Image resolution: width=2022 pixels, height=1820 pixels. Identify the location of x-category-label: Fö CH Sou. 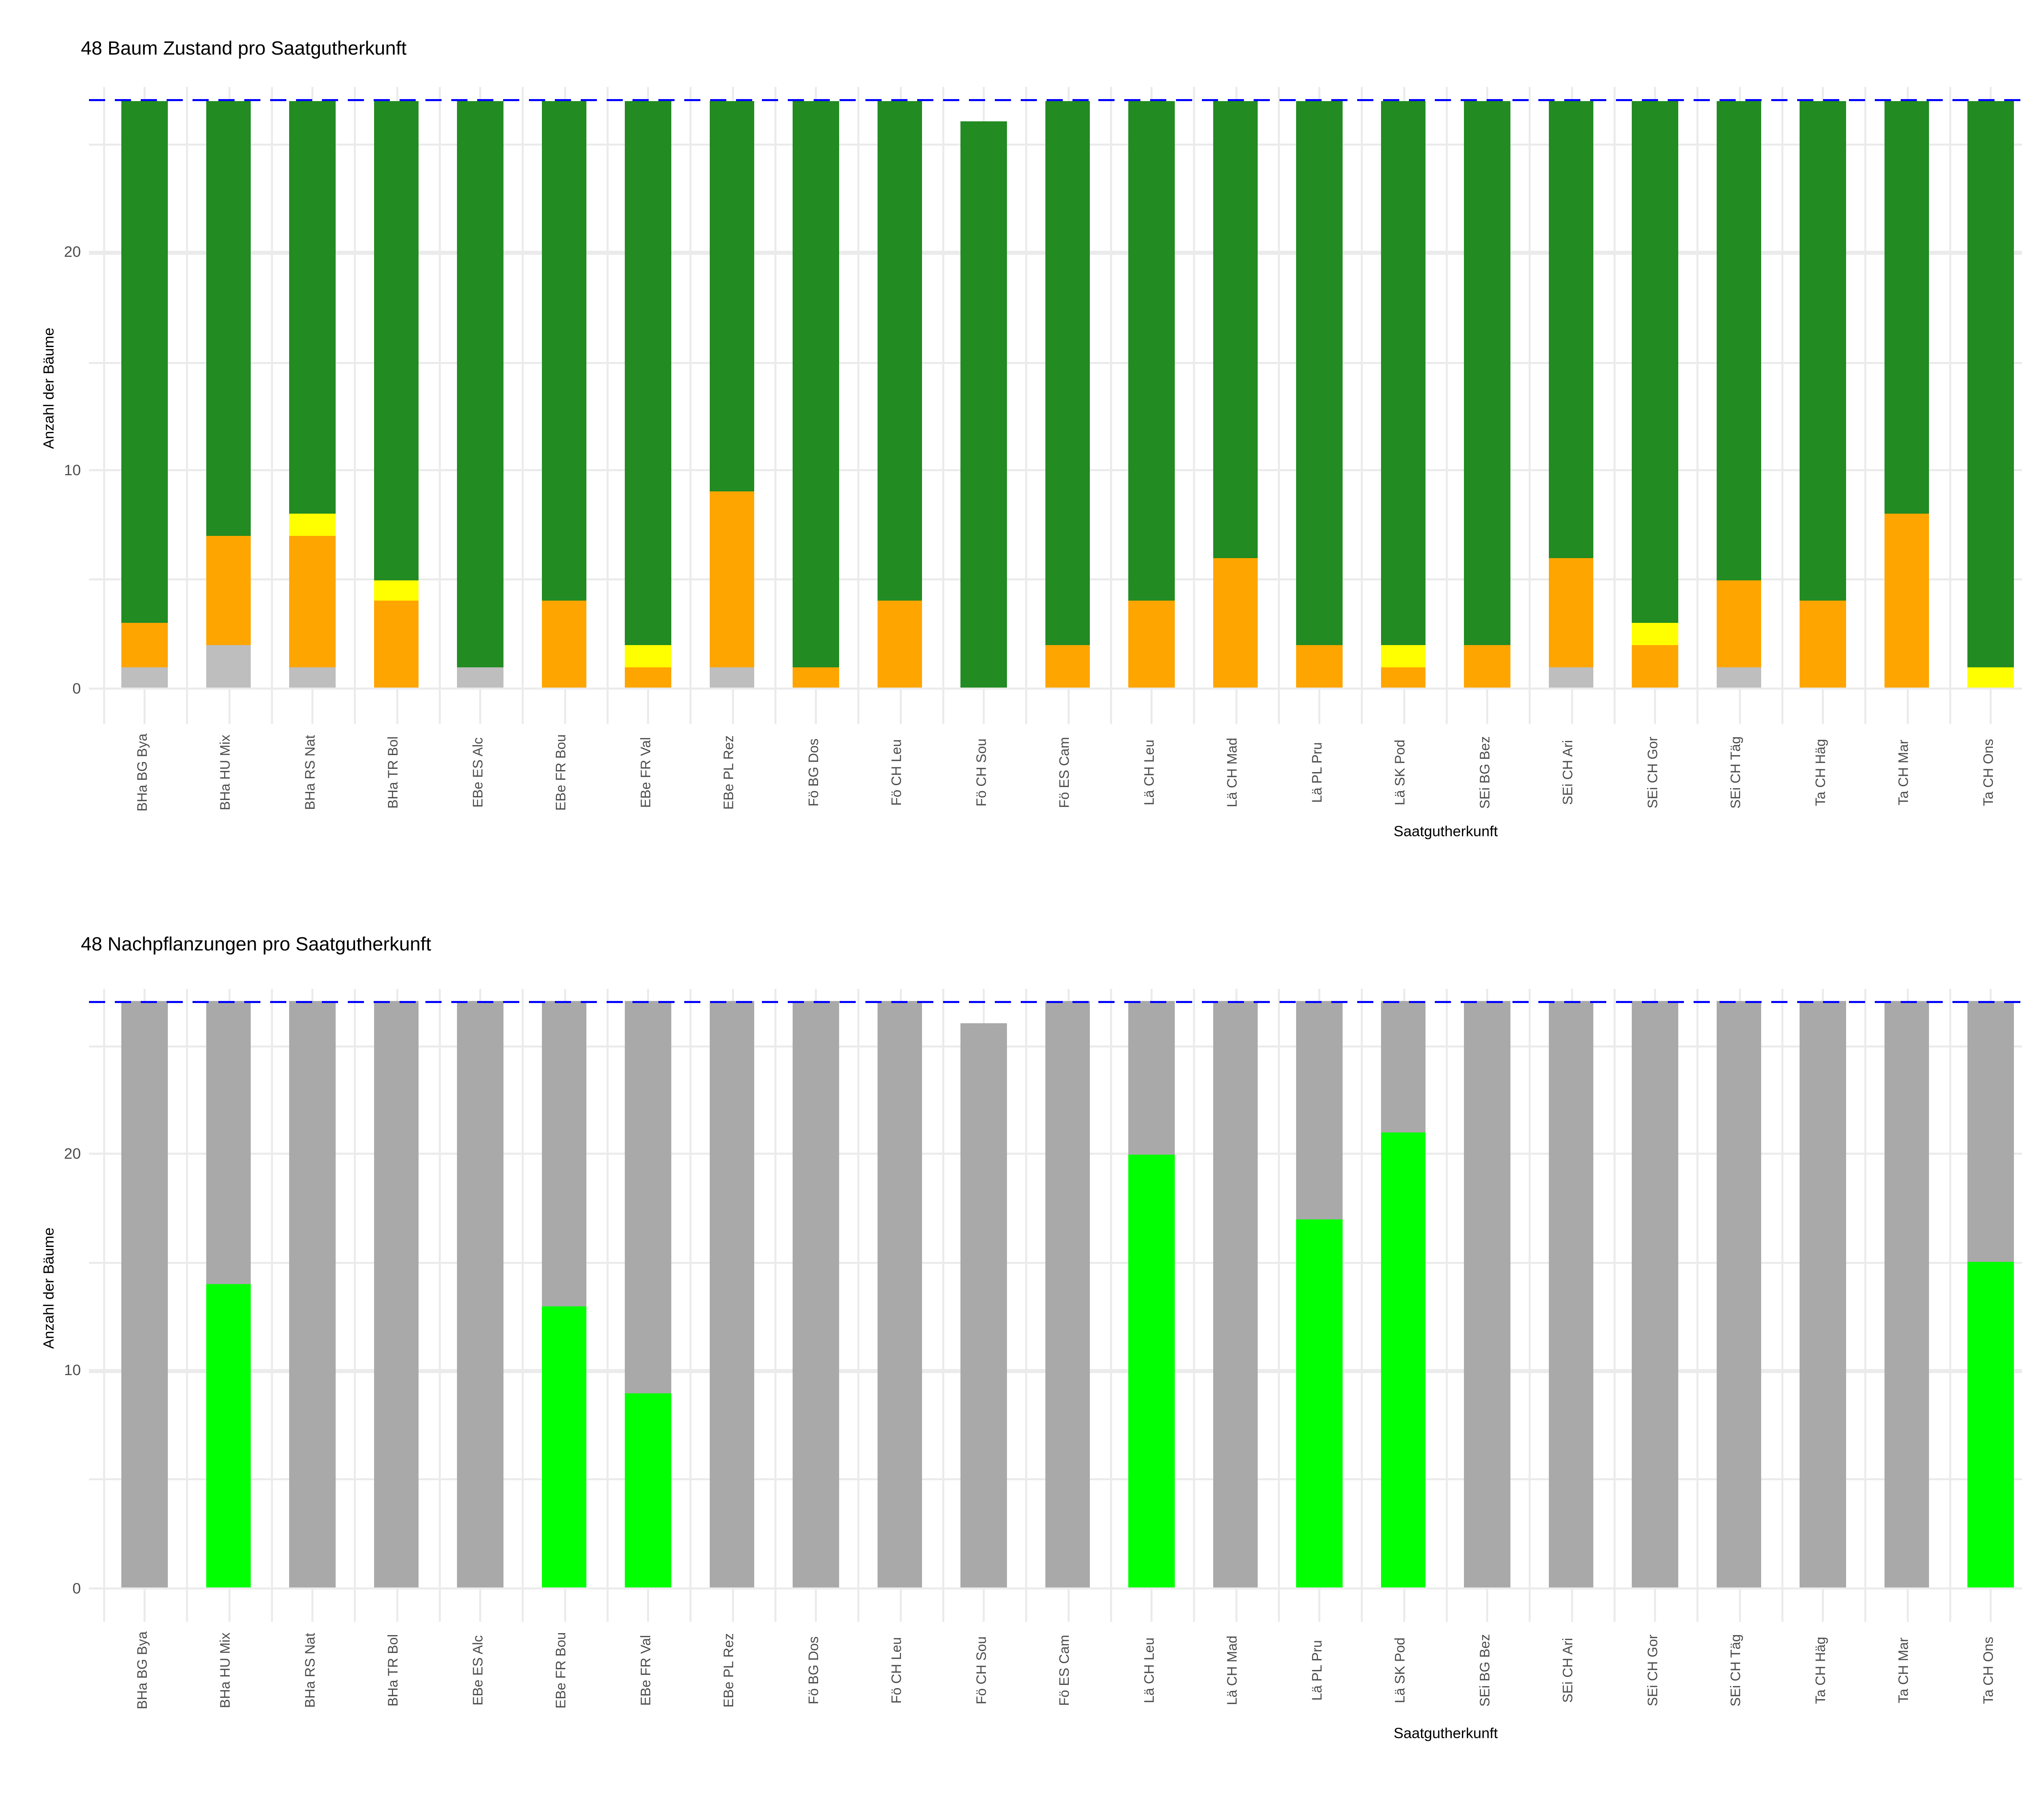
(982, 1669).